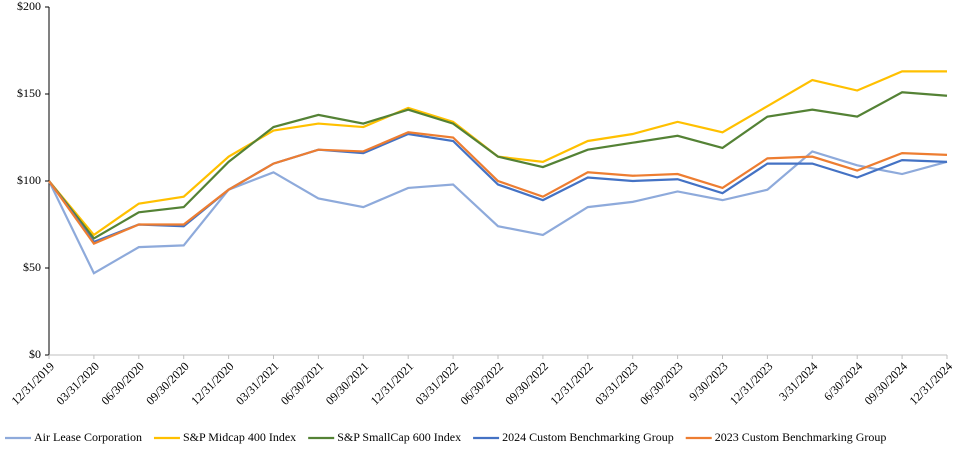  What do you see at coordinates (392, 383) in the screenshot?
I see `x-tick-label: 12/31/2021` at bounding box center [392, 383].